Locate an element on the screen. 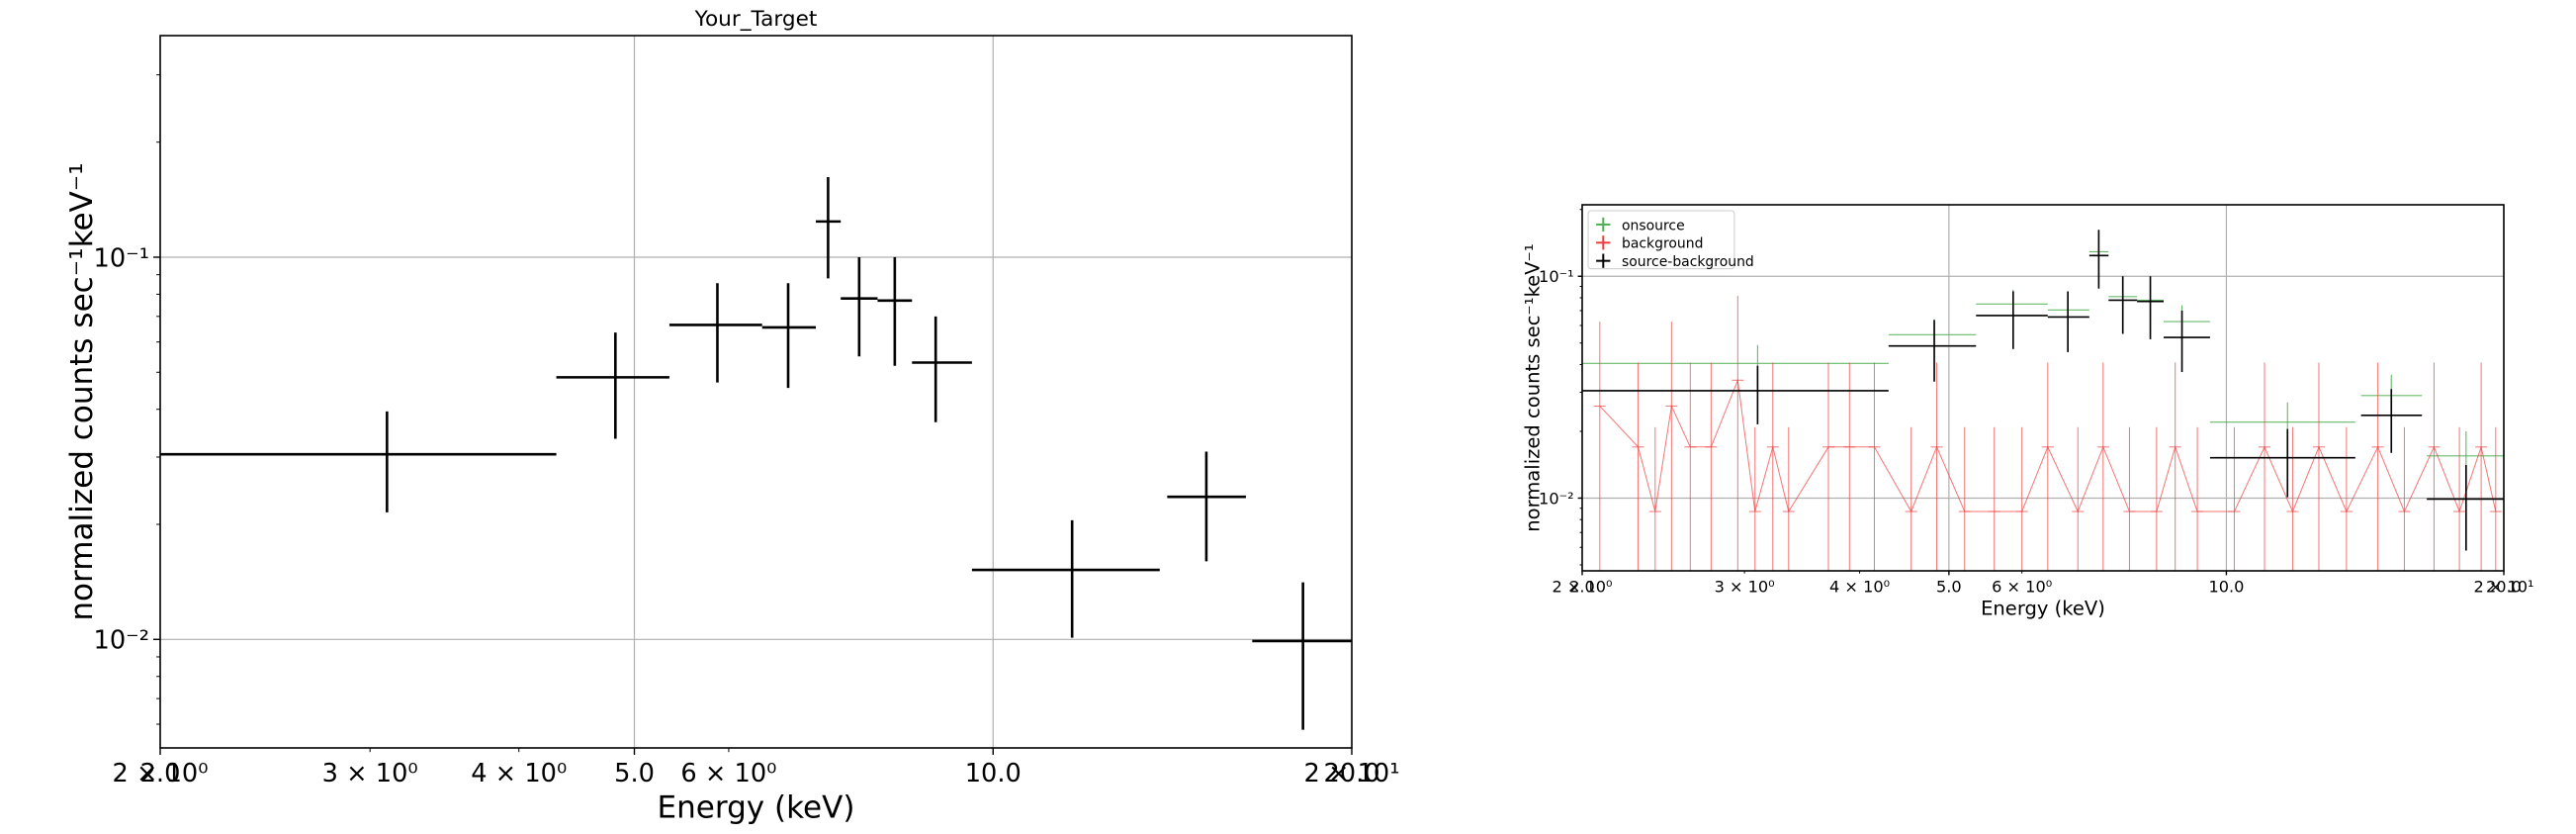 The image size is (2576, 834). legend-box is located at coordinates (1661, 240).